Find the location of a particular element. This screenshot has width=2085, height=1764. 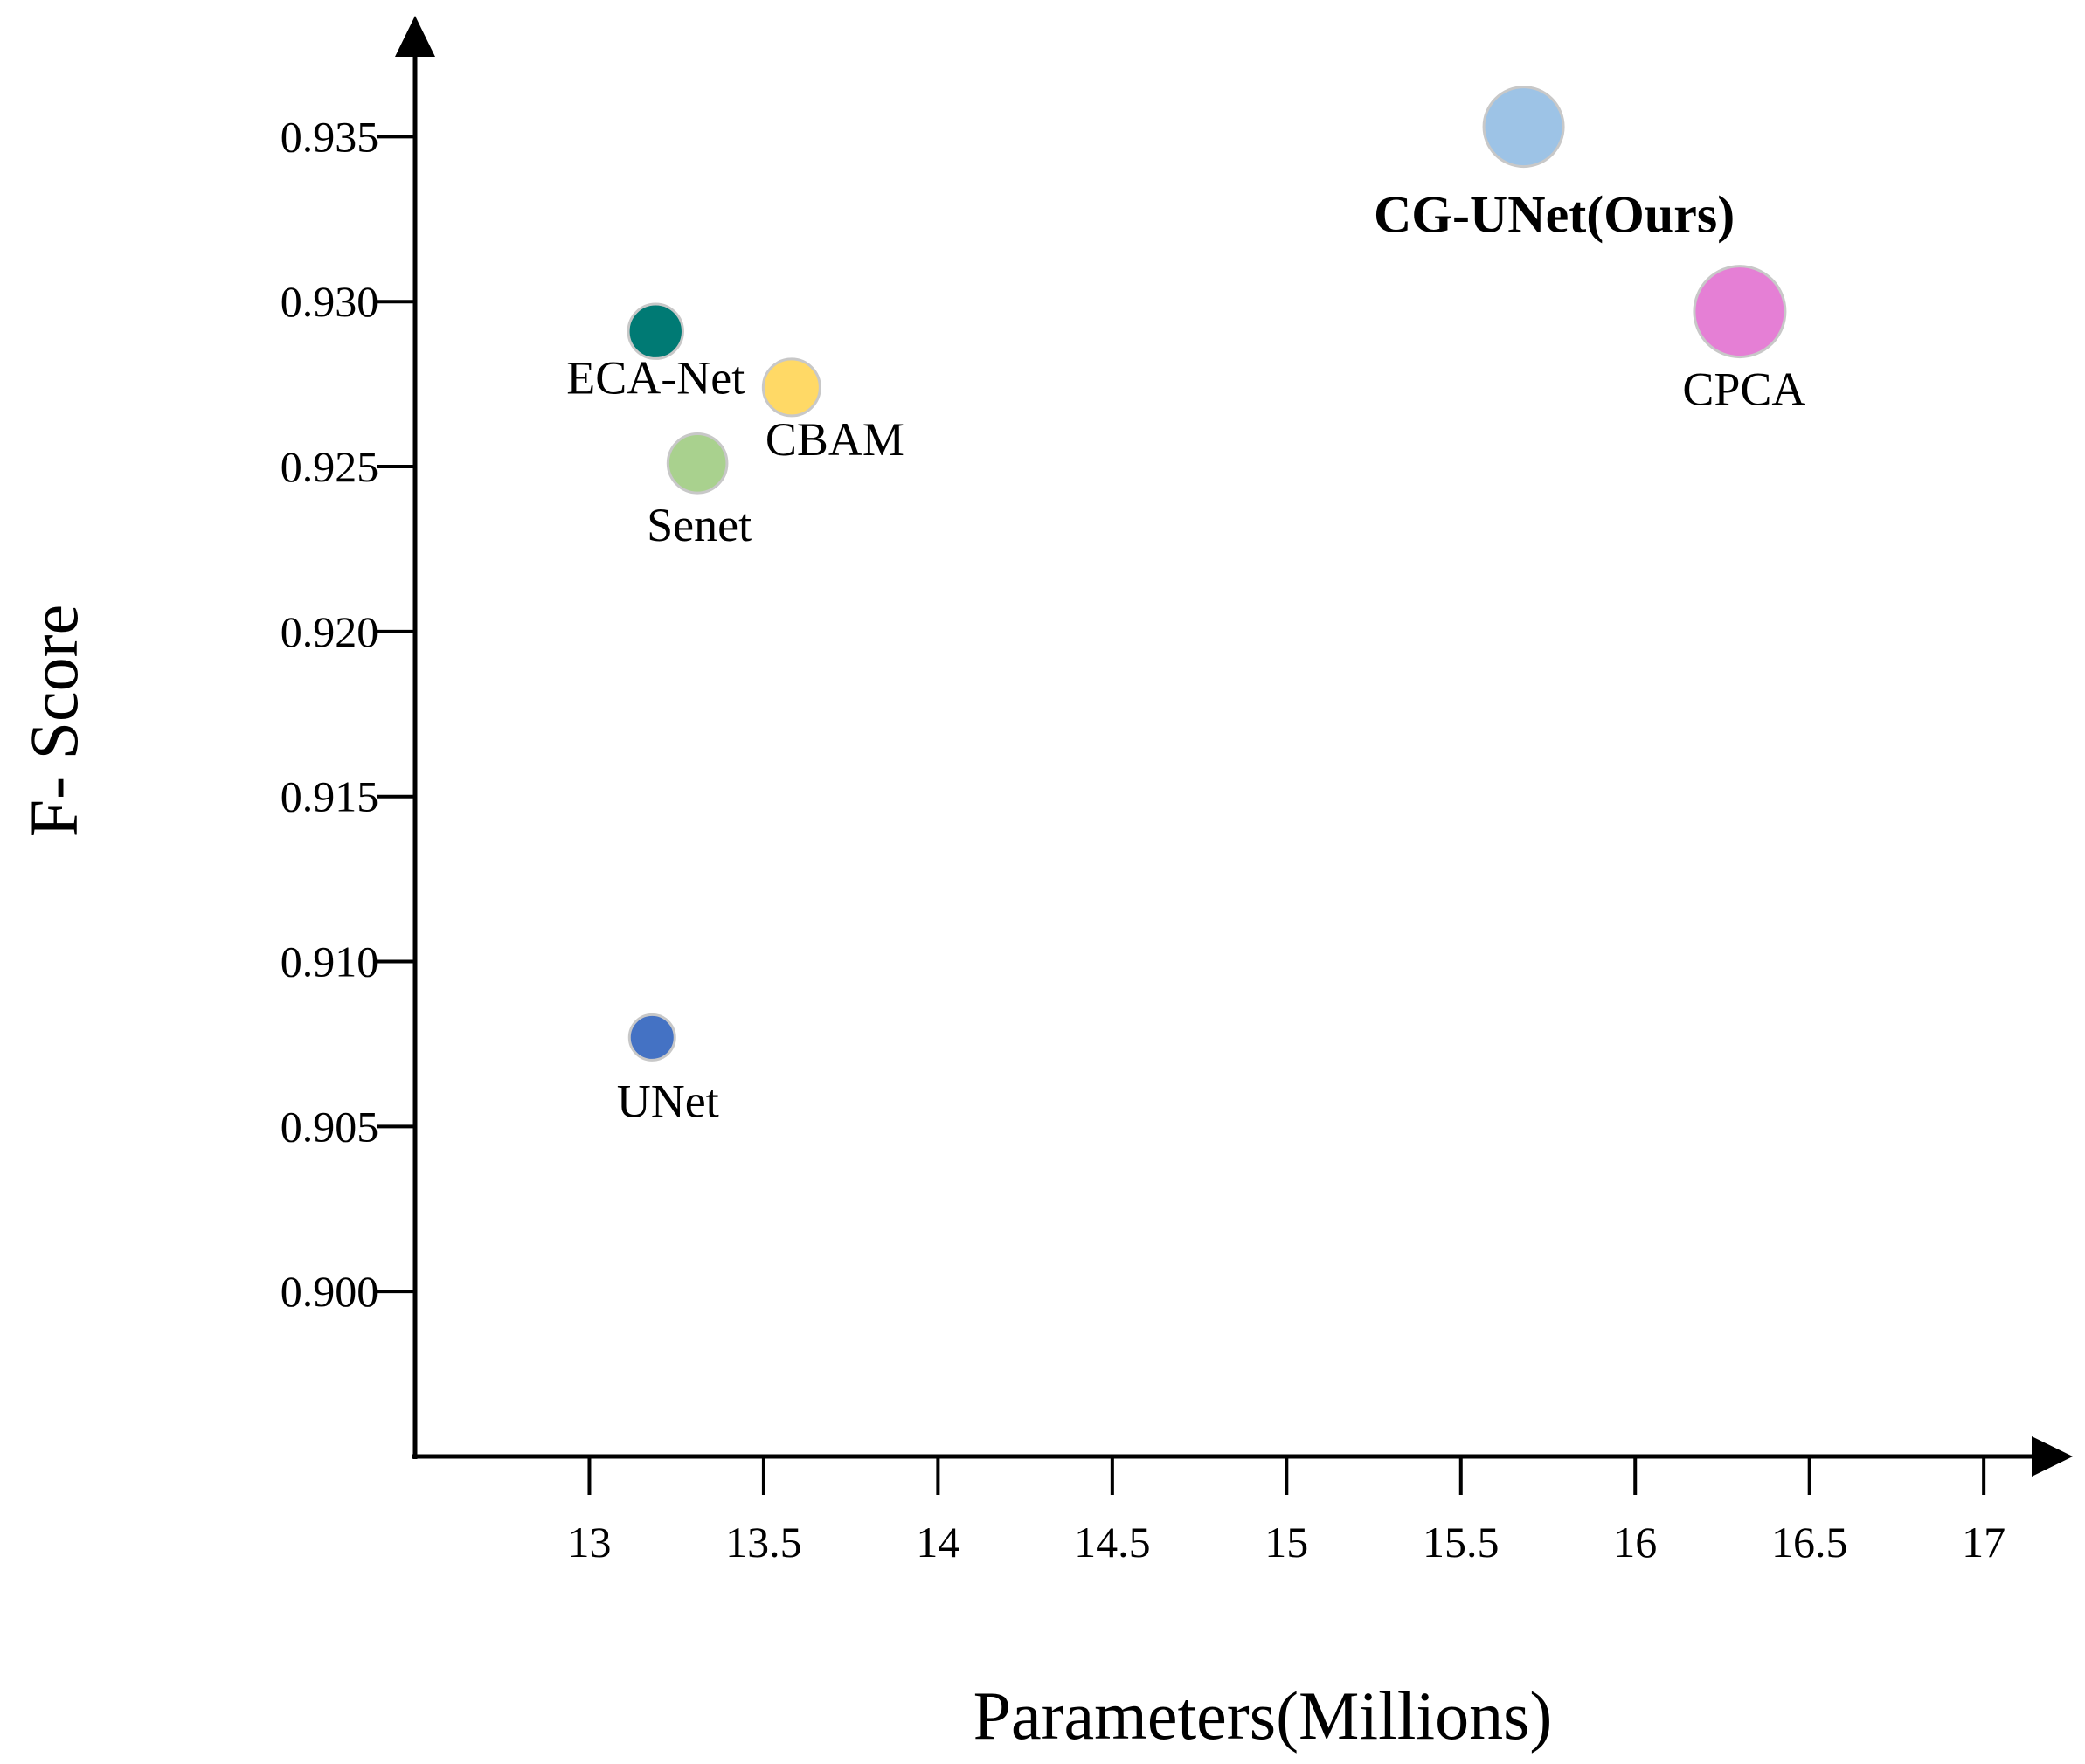

point-label: ECA-Net is located at coordinates (655, 377).